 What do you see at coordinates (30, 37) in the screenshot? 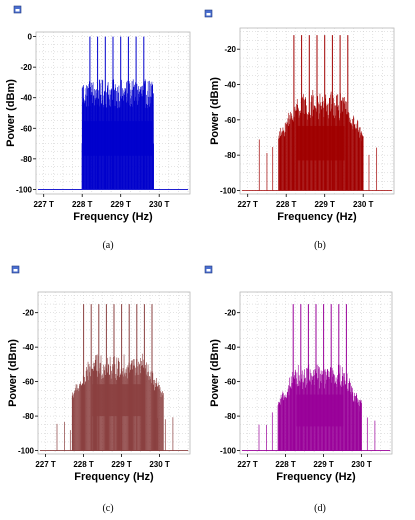
I see `y-tick-label: 0` at bounding box center [30, 37].